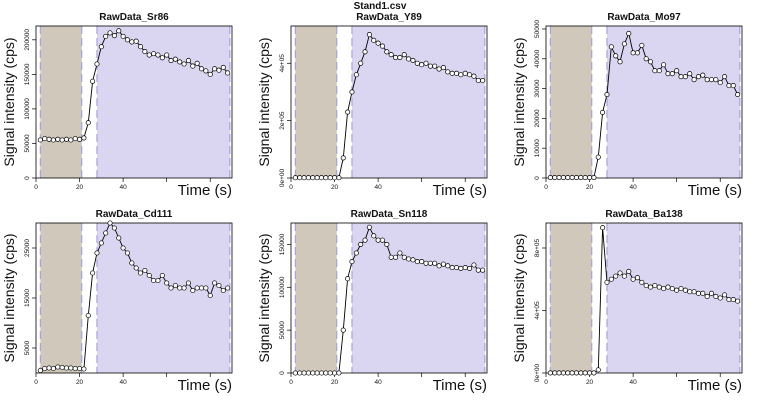  I want to click on chart-title: RawData_Sr86, so click(134, 17).